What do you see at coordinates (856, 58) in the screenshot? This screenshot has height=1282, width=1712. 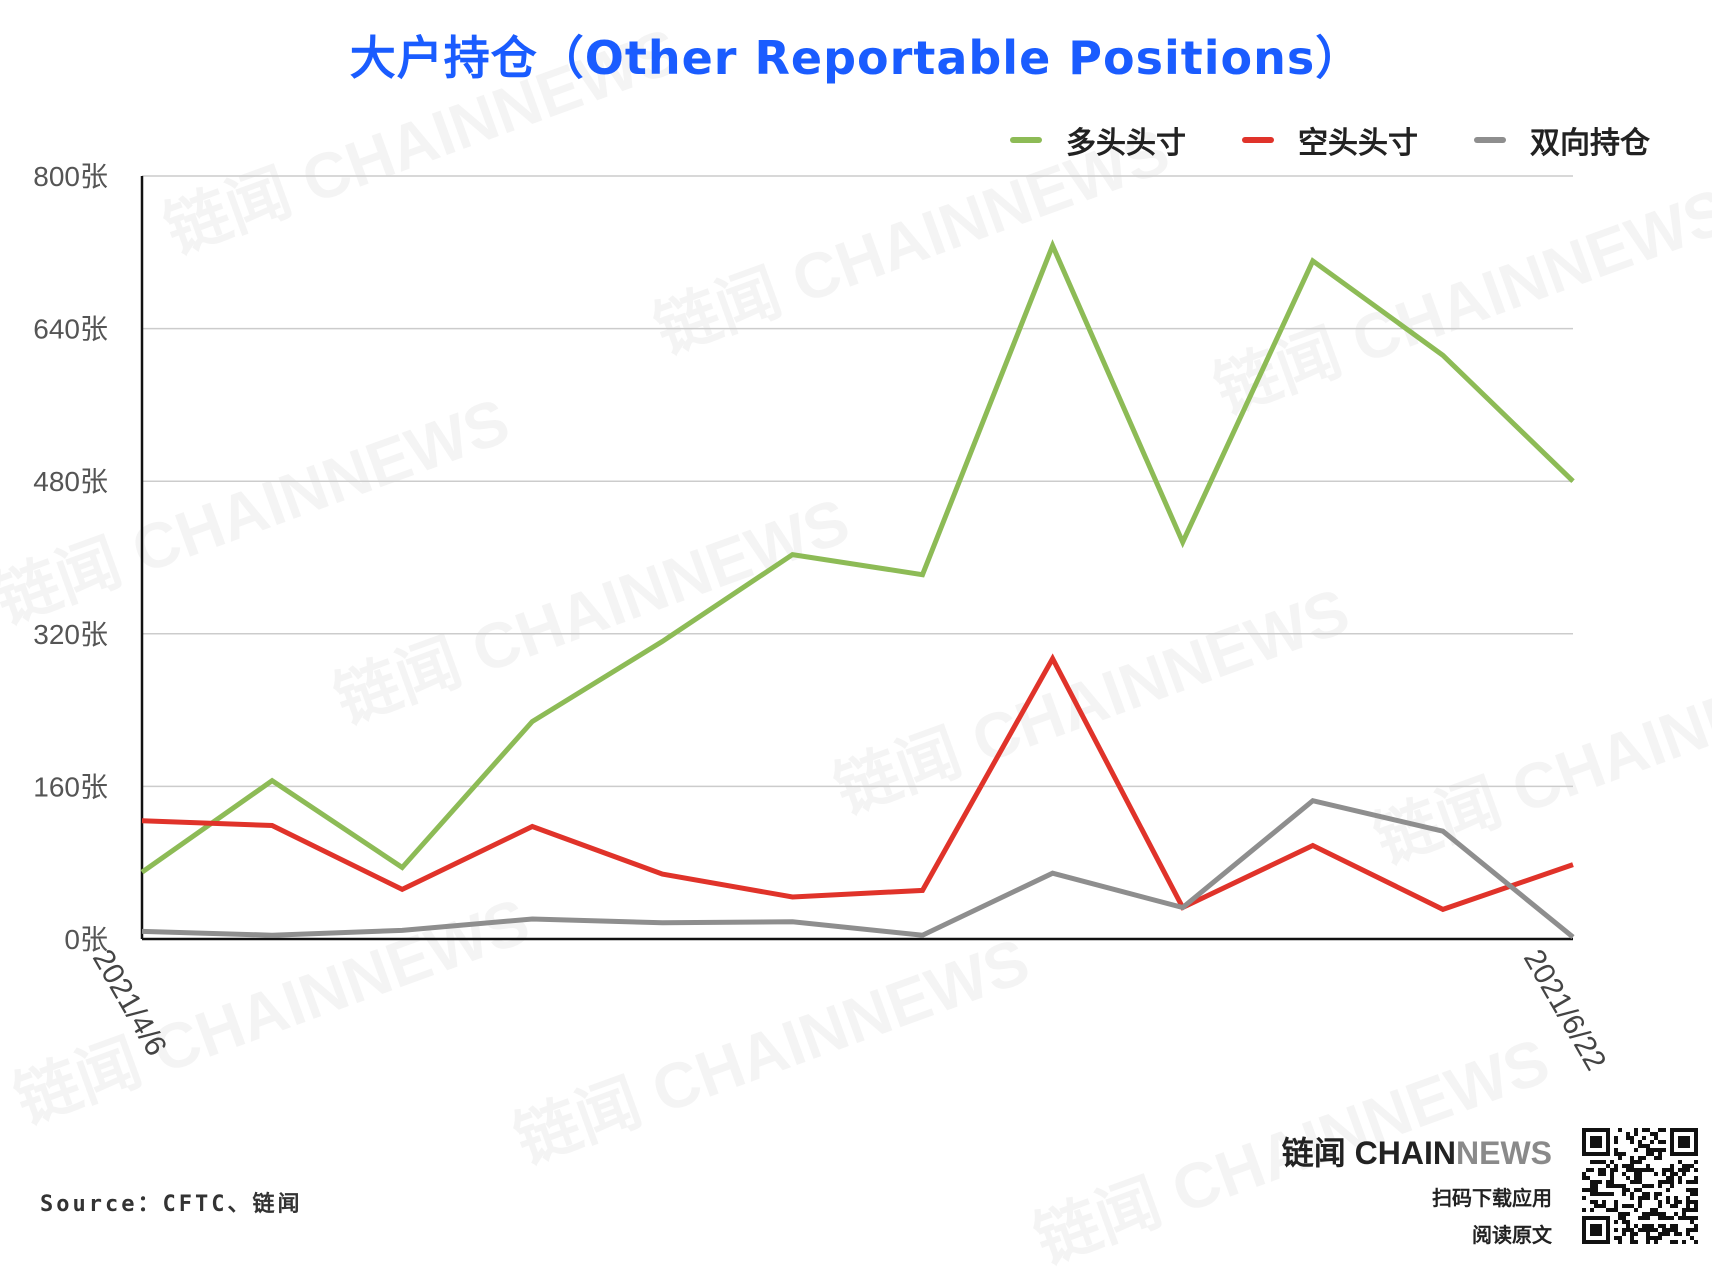 I see `chart-title: 大户持仓（Other Reportable Positions）` at bounding box center [856, 58].